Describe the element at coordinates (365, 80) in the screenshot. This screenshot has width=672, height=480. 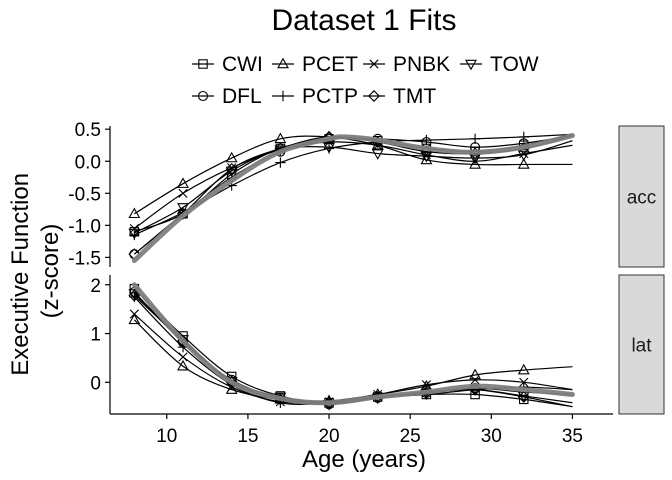
I see `legend: CWI PCET PNBK TOW DFL PCTP TMT` at that location.